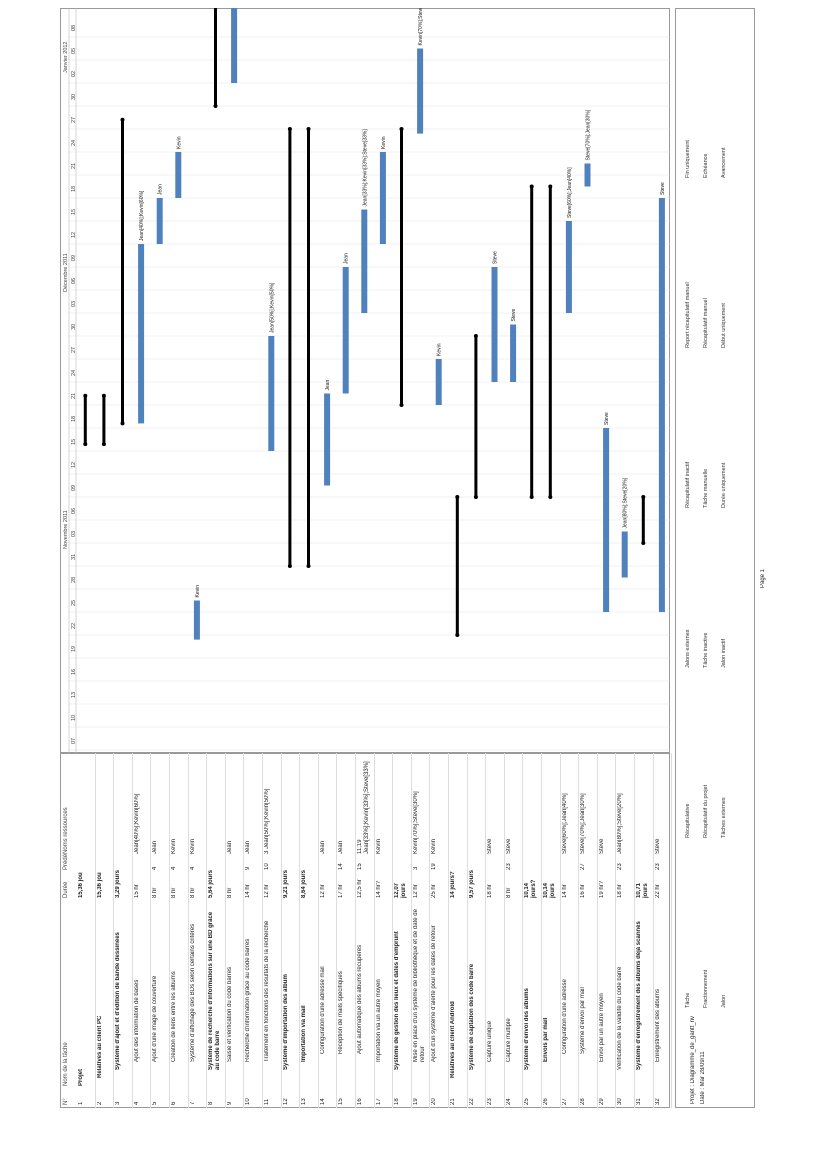 Image resolution: width=826 pixels, height=1169 pixels. Describe the element at coordinates (74, 97) in the screenshot. I see `day-tick-label: 30` at that location.